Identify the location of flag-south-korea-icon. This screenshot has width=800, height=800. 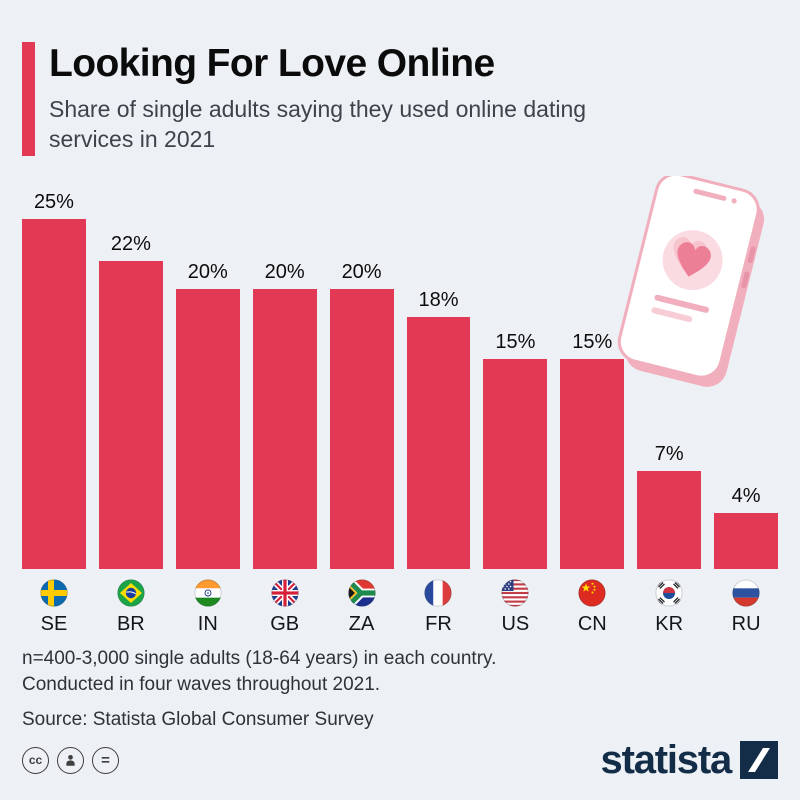
(669, 593).